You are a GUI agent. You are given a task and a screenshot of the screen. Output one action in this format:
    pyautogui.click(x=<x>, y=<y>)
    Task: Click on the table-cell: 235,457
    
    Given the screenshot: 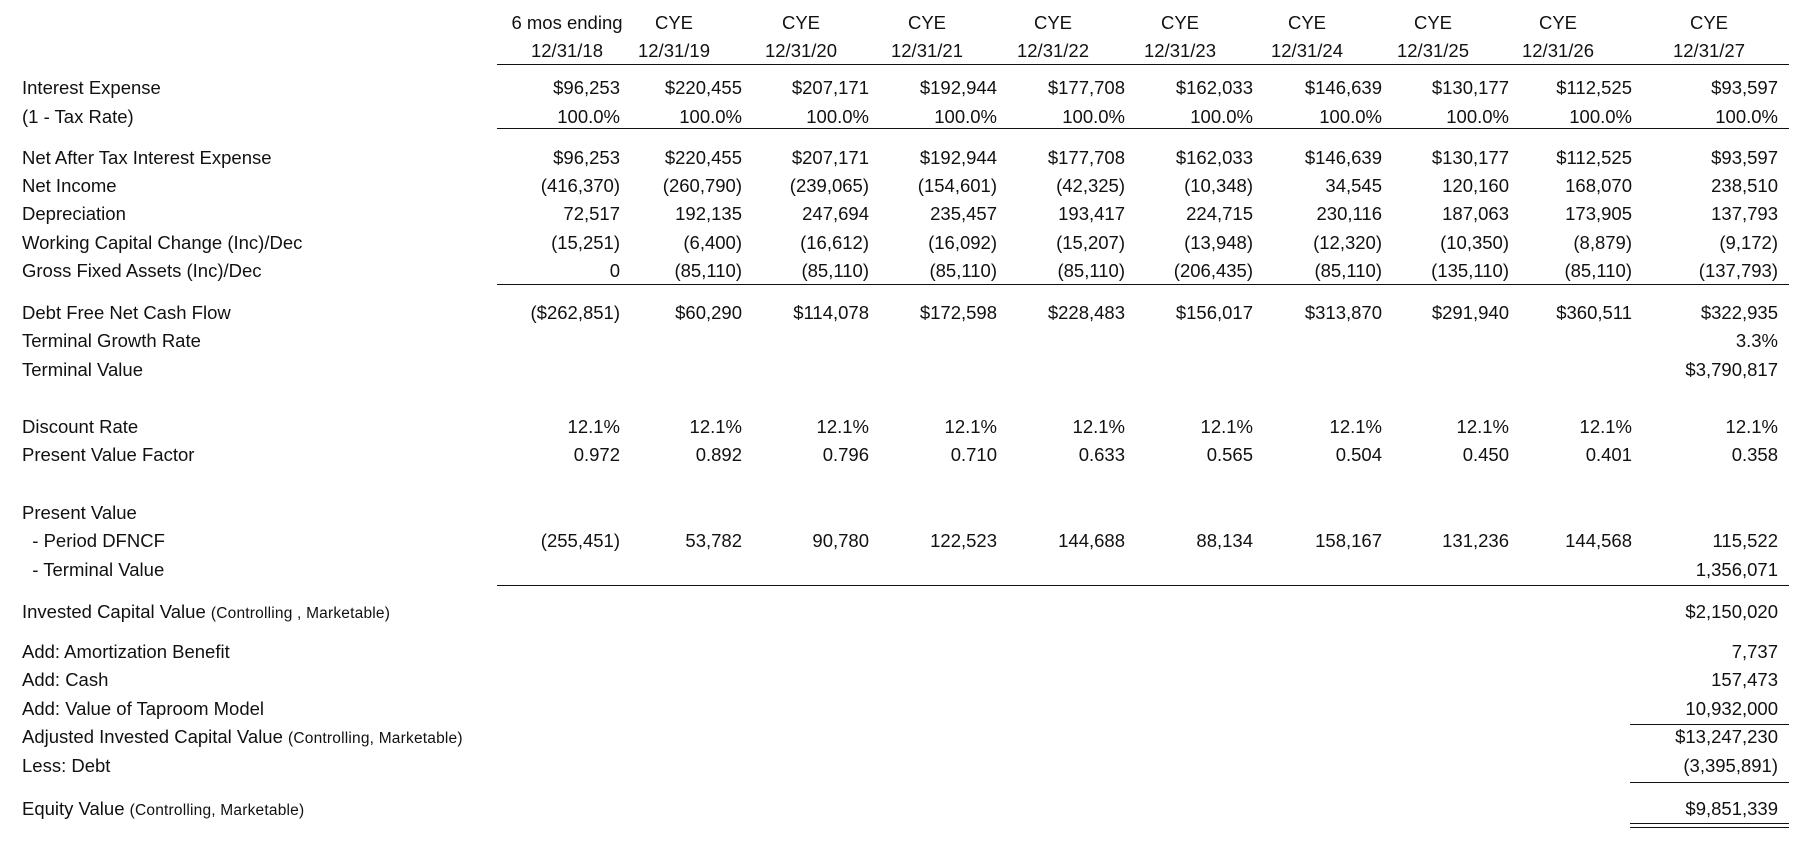 What is the action you would take?
    pyautogui.click(x=963, y=213)
    